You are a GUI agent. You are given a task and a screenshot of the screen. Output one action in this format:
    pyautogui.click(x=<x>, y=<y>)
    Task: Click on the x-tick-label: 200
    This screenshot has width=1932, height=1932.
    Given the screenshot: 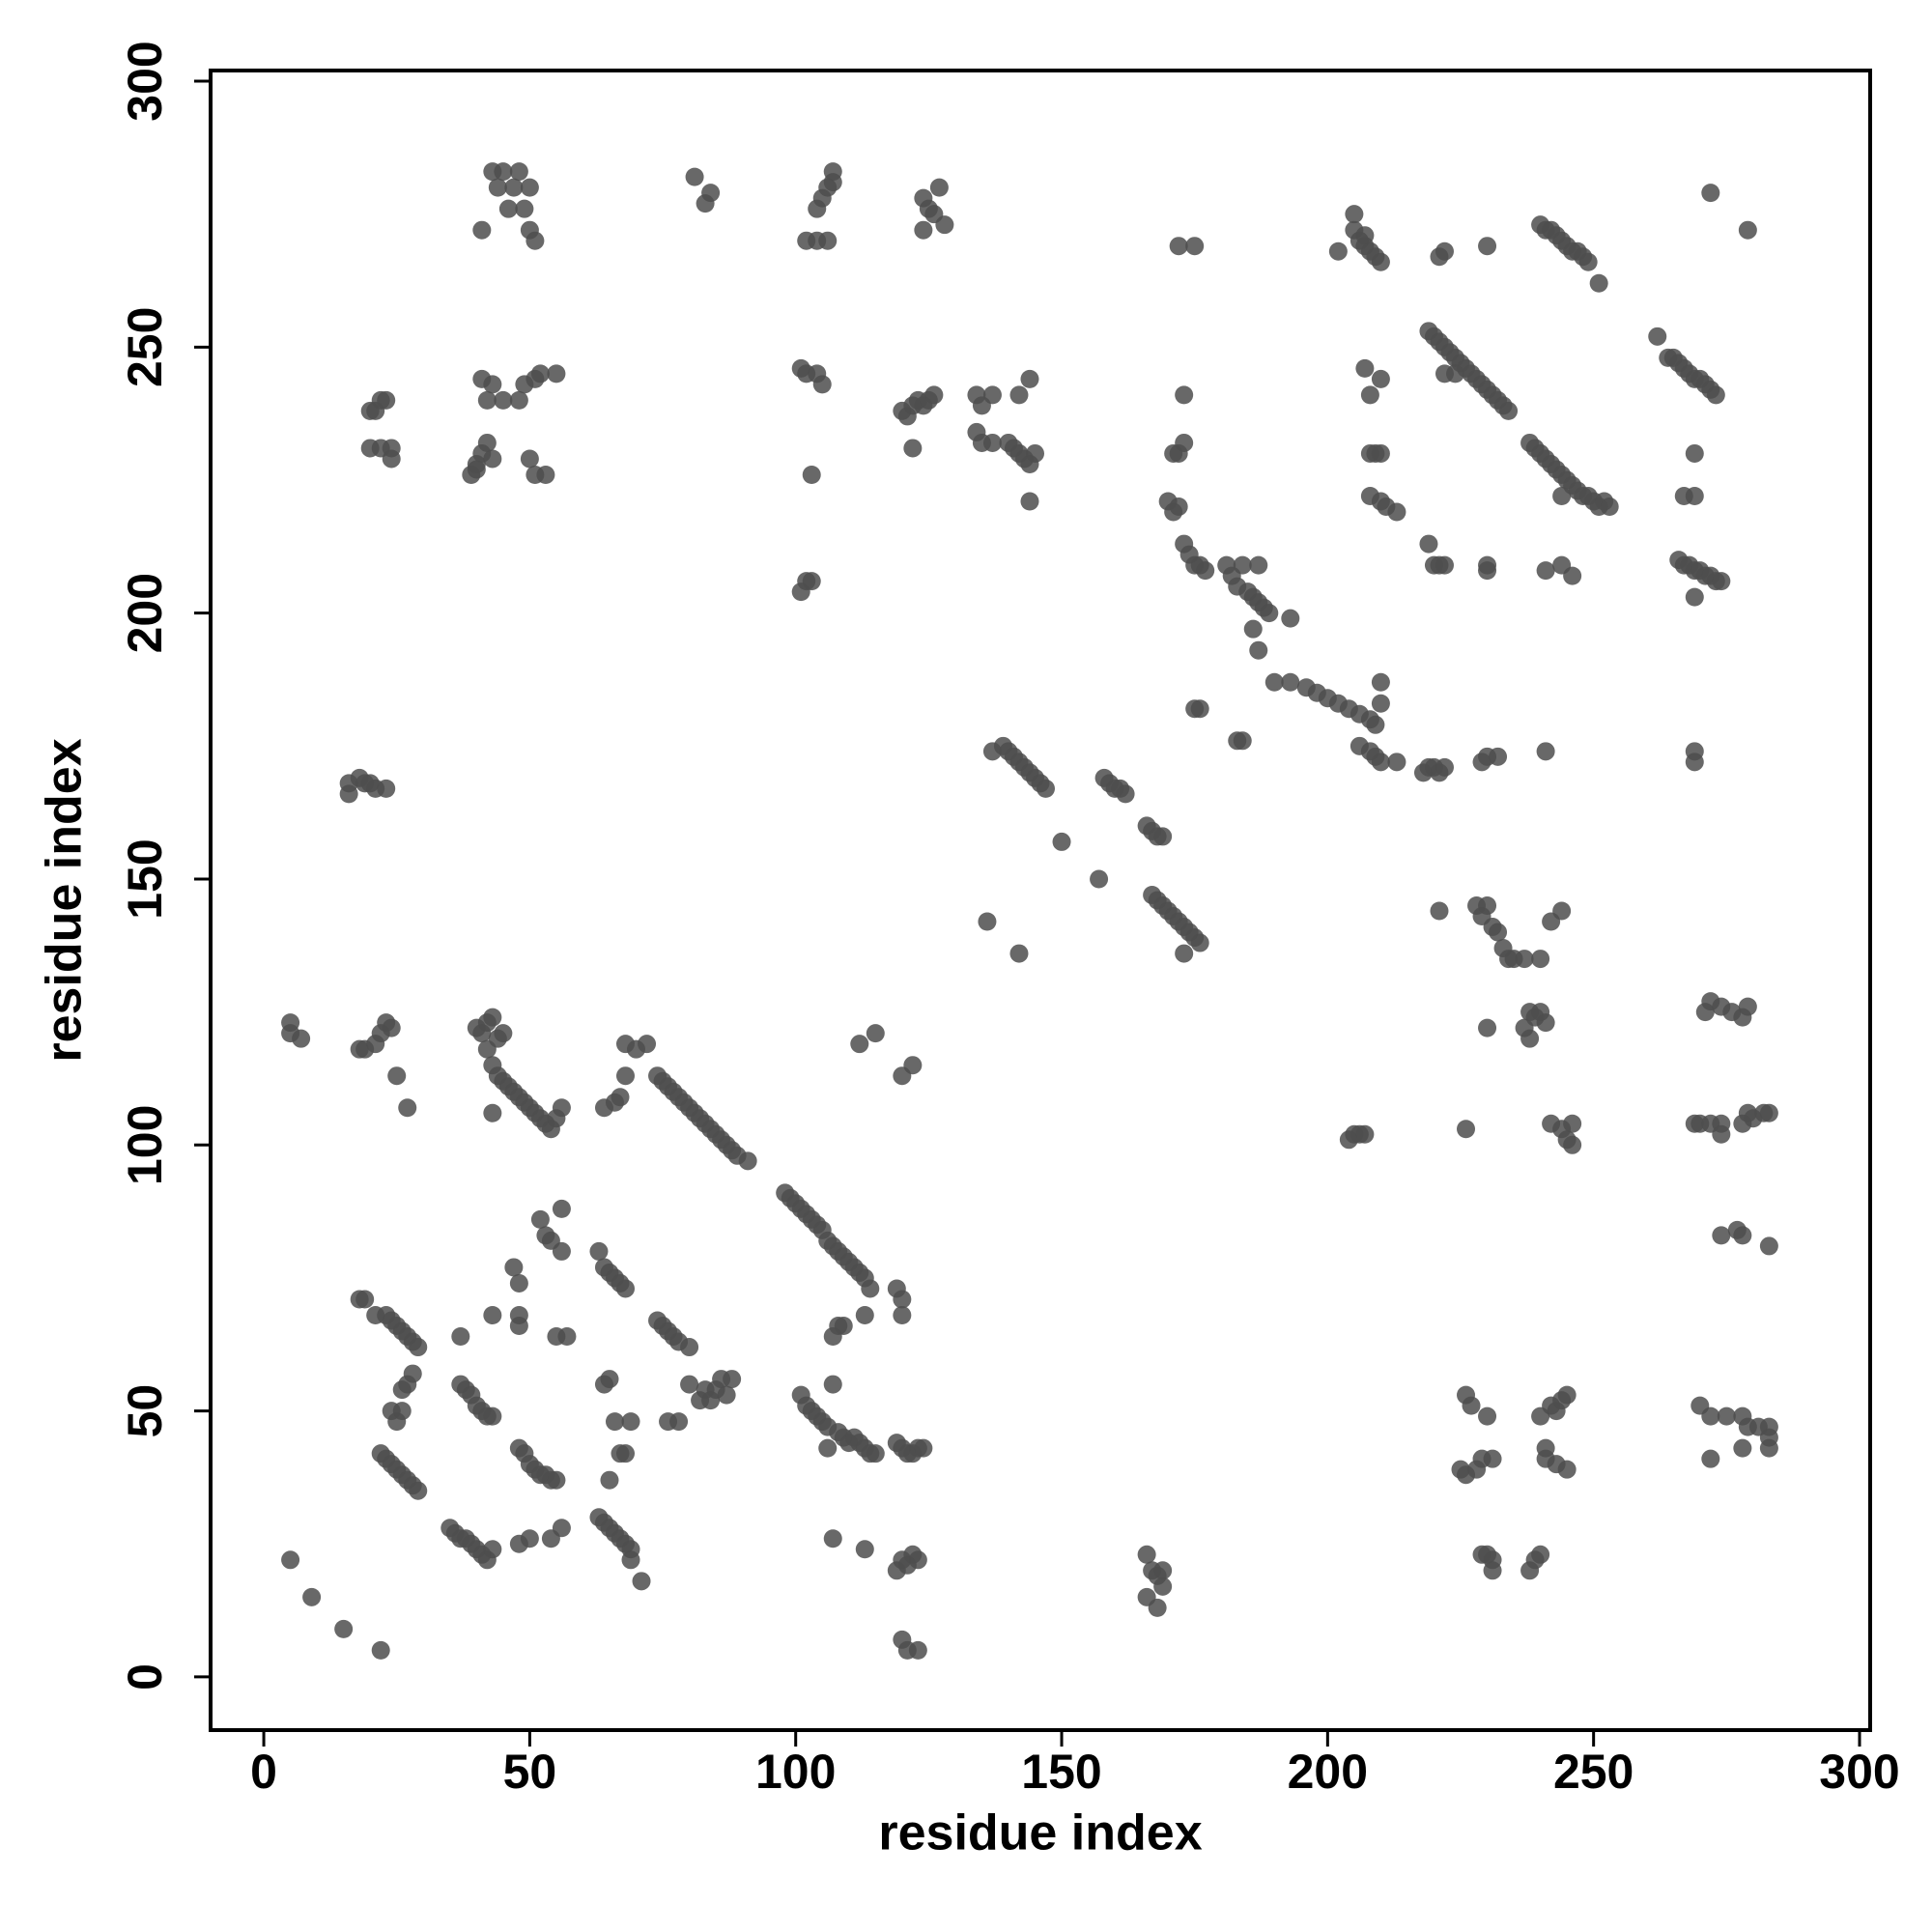 What is the action you would take?
    pyautogui.click(x=1328, y=1772)
    